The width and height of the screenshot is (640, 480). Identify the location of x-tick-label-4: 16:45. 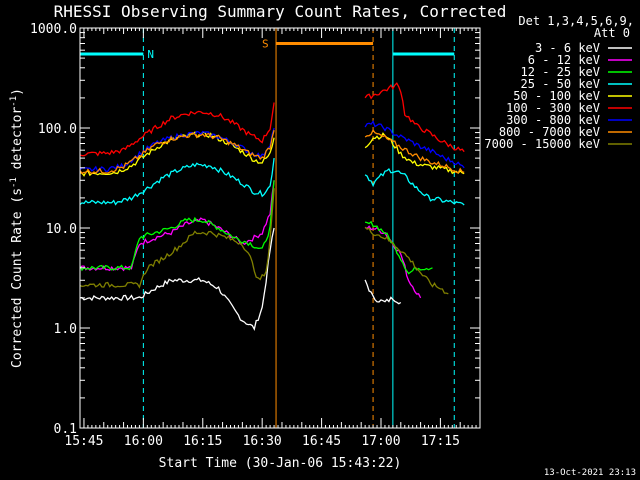
(321, 441).